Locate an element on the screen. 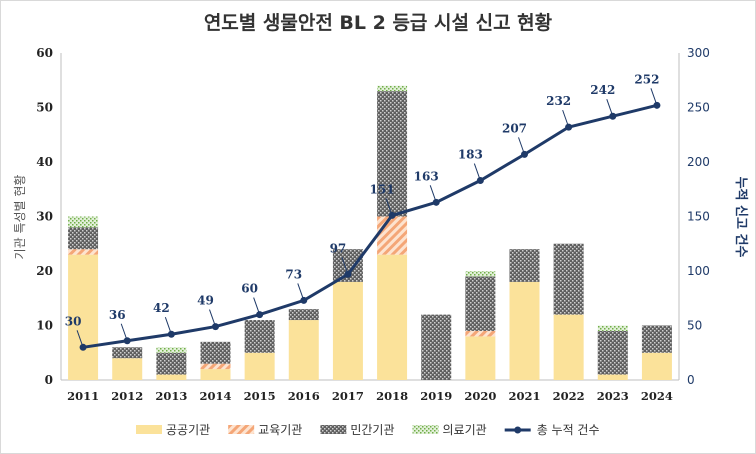 The image size is (756, 454). data-label: 242 is located at coordinates (602, 90).